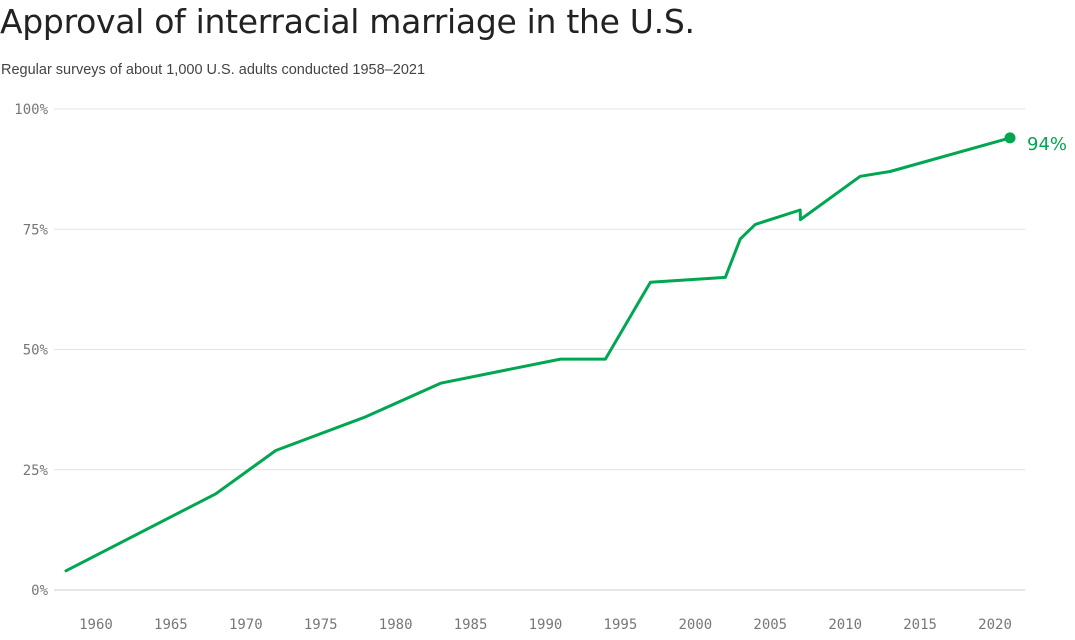 The width and height of the screenshot is (1075, 640). I want to click on x-tick-label-1990: 1990, so click(546, 625).